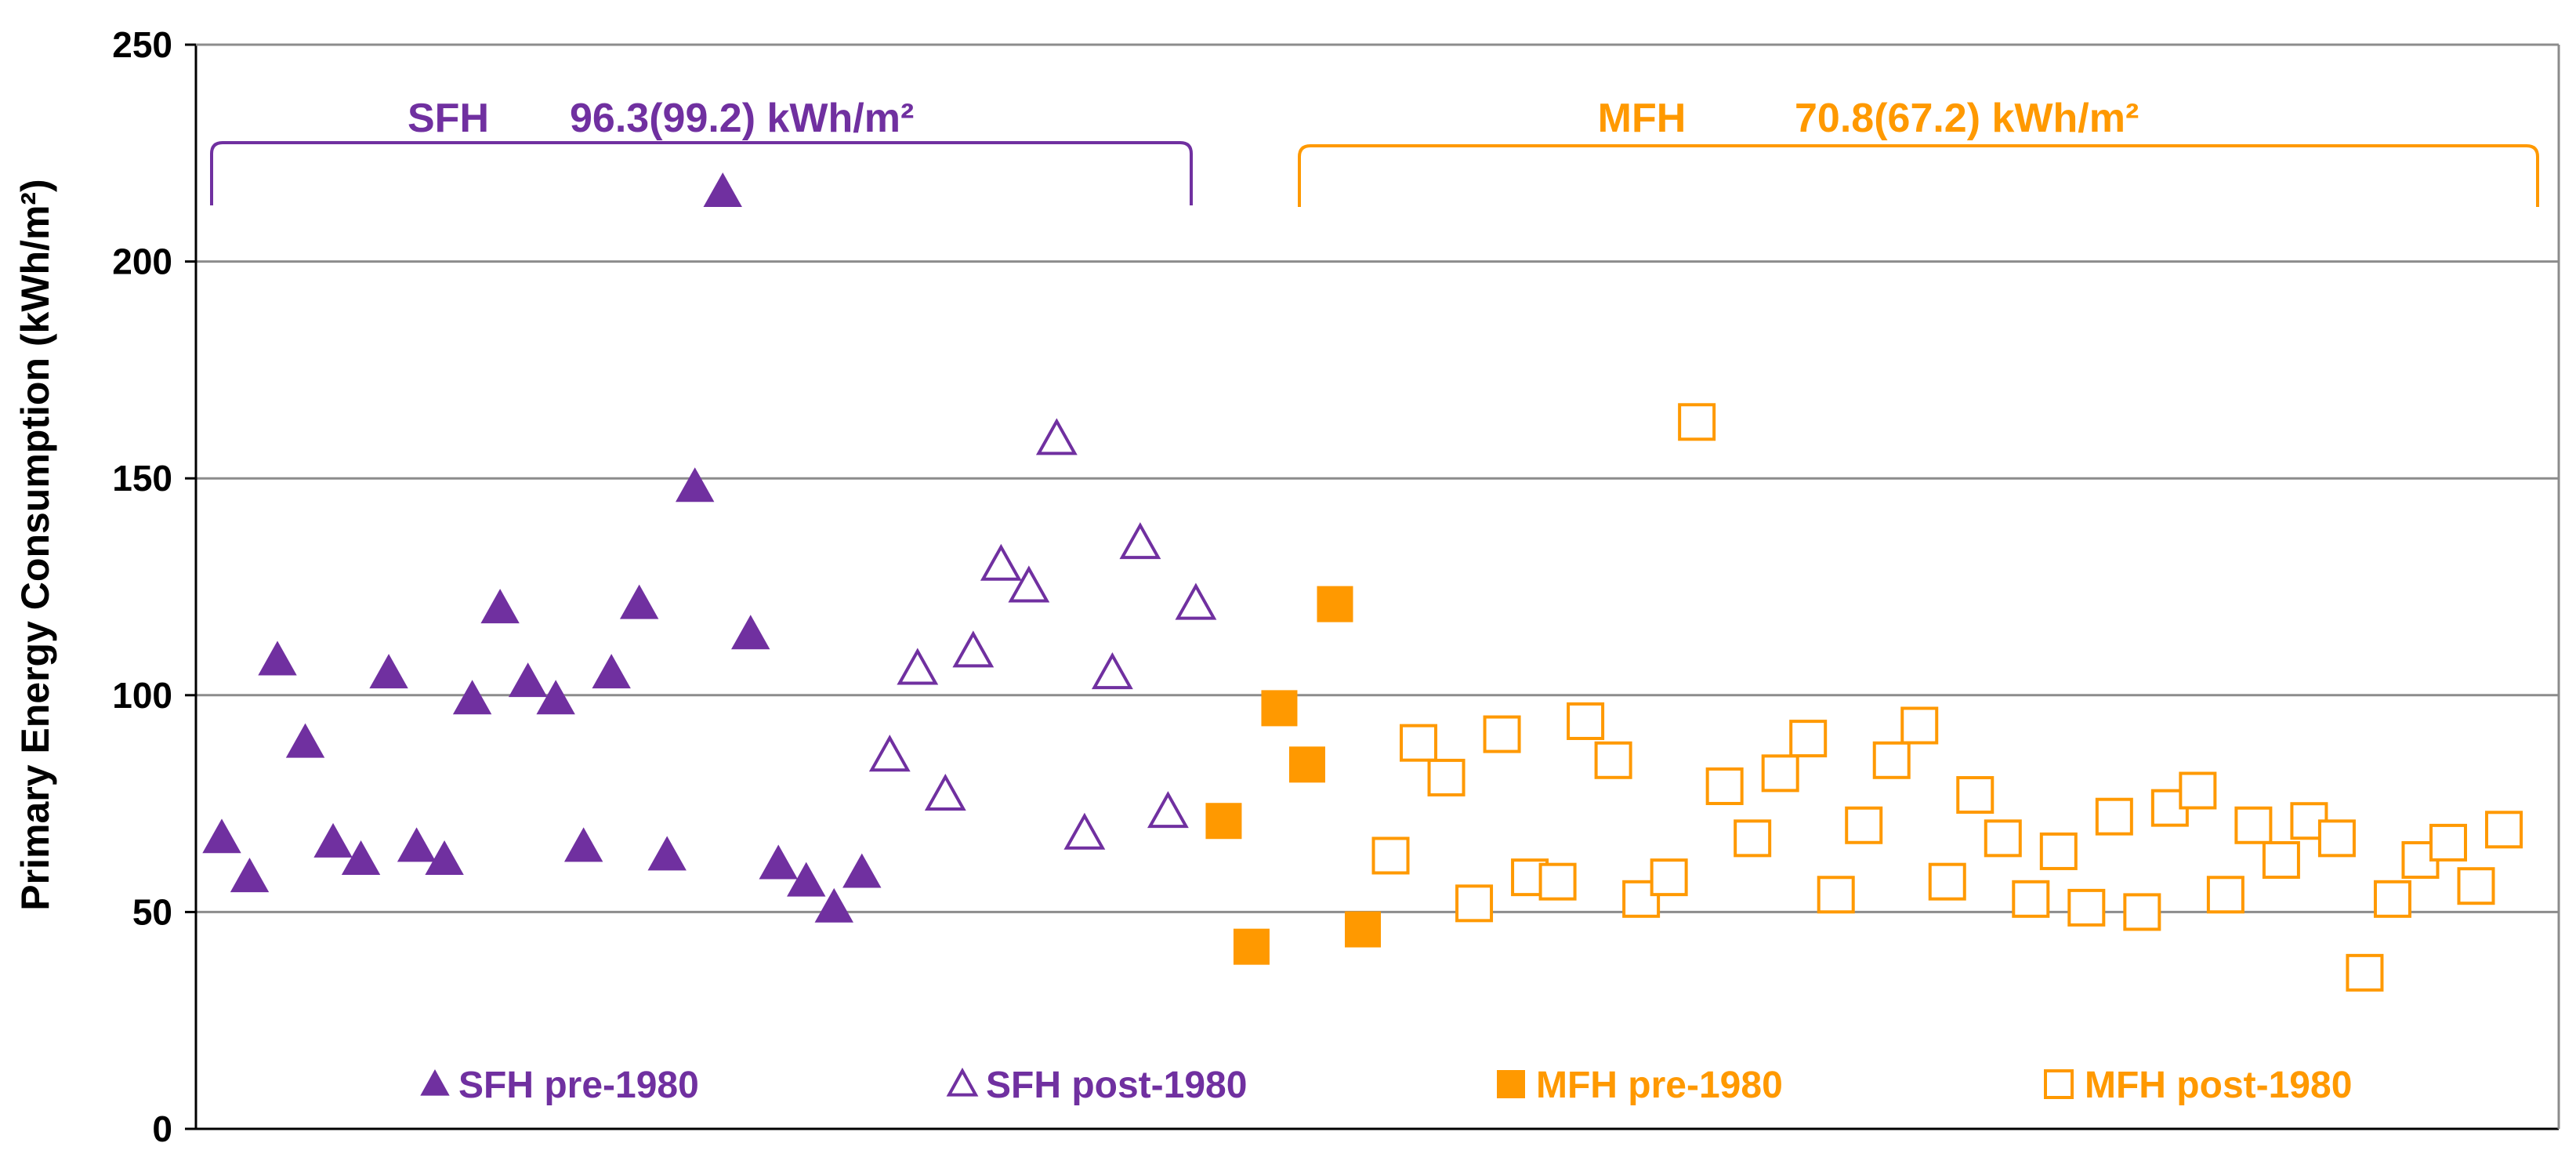  What do you see at coordinates (1042, 634) in the screenshot?
I see `series-sfh-post-1980` at bounding box center [1042, 634].